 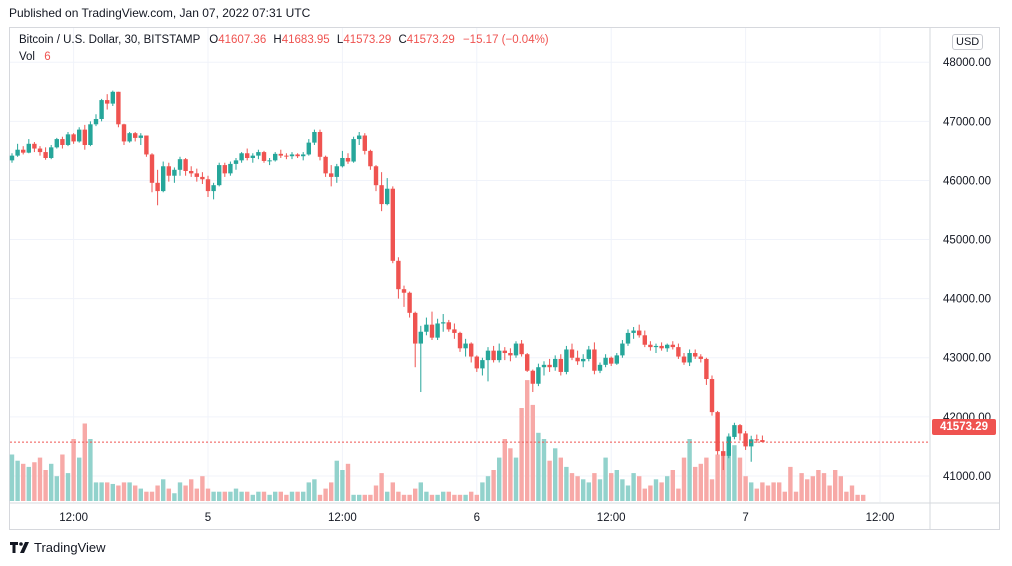 I want to click on currency-badge: USD, so click(x=968, y=42).